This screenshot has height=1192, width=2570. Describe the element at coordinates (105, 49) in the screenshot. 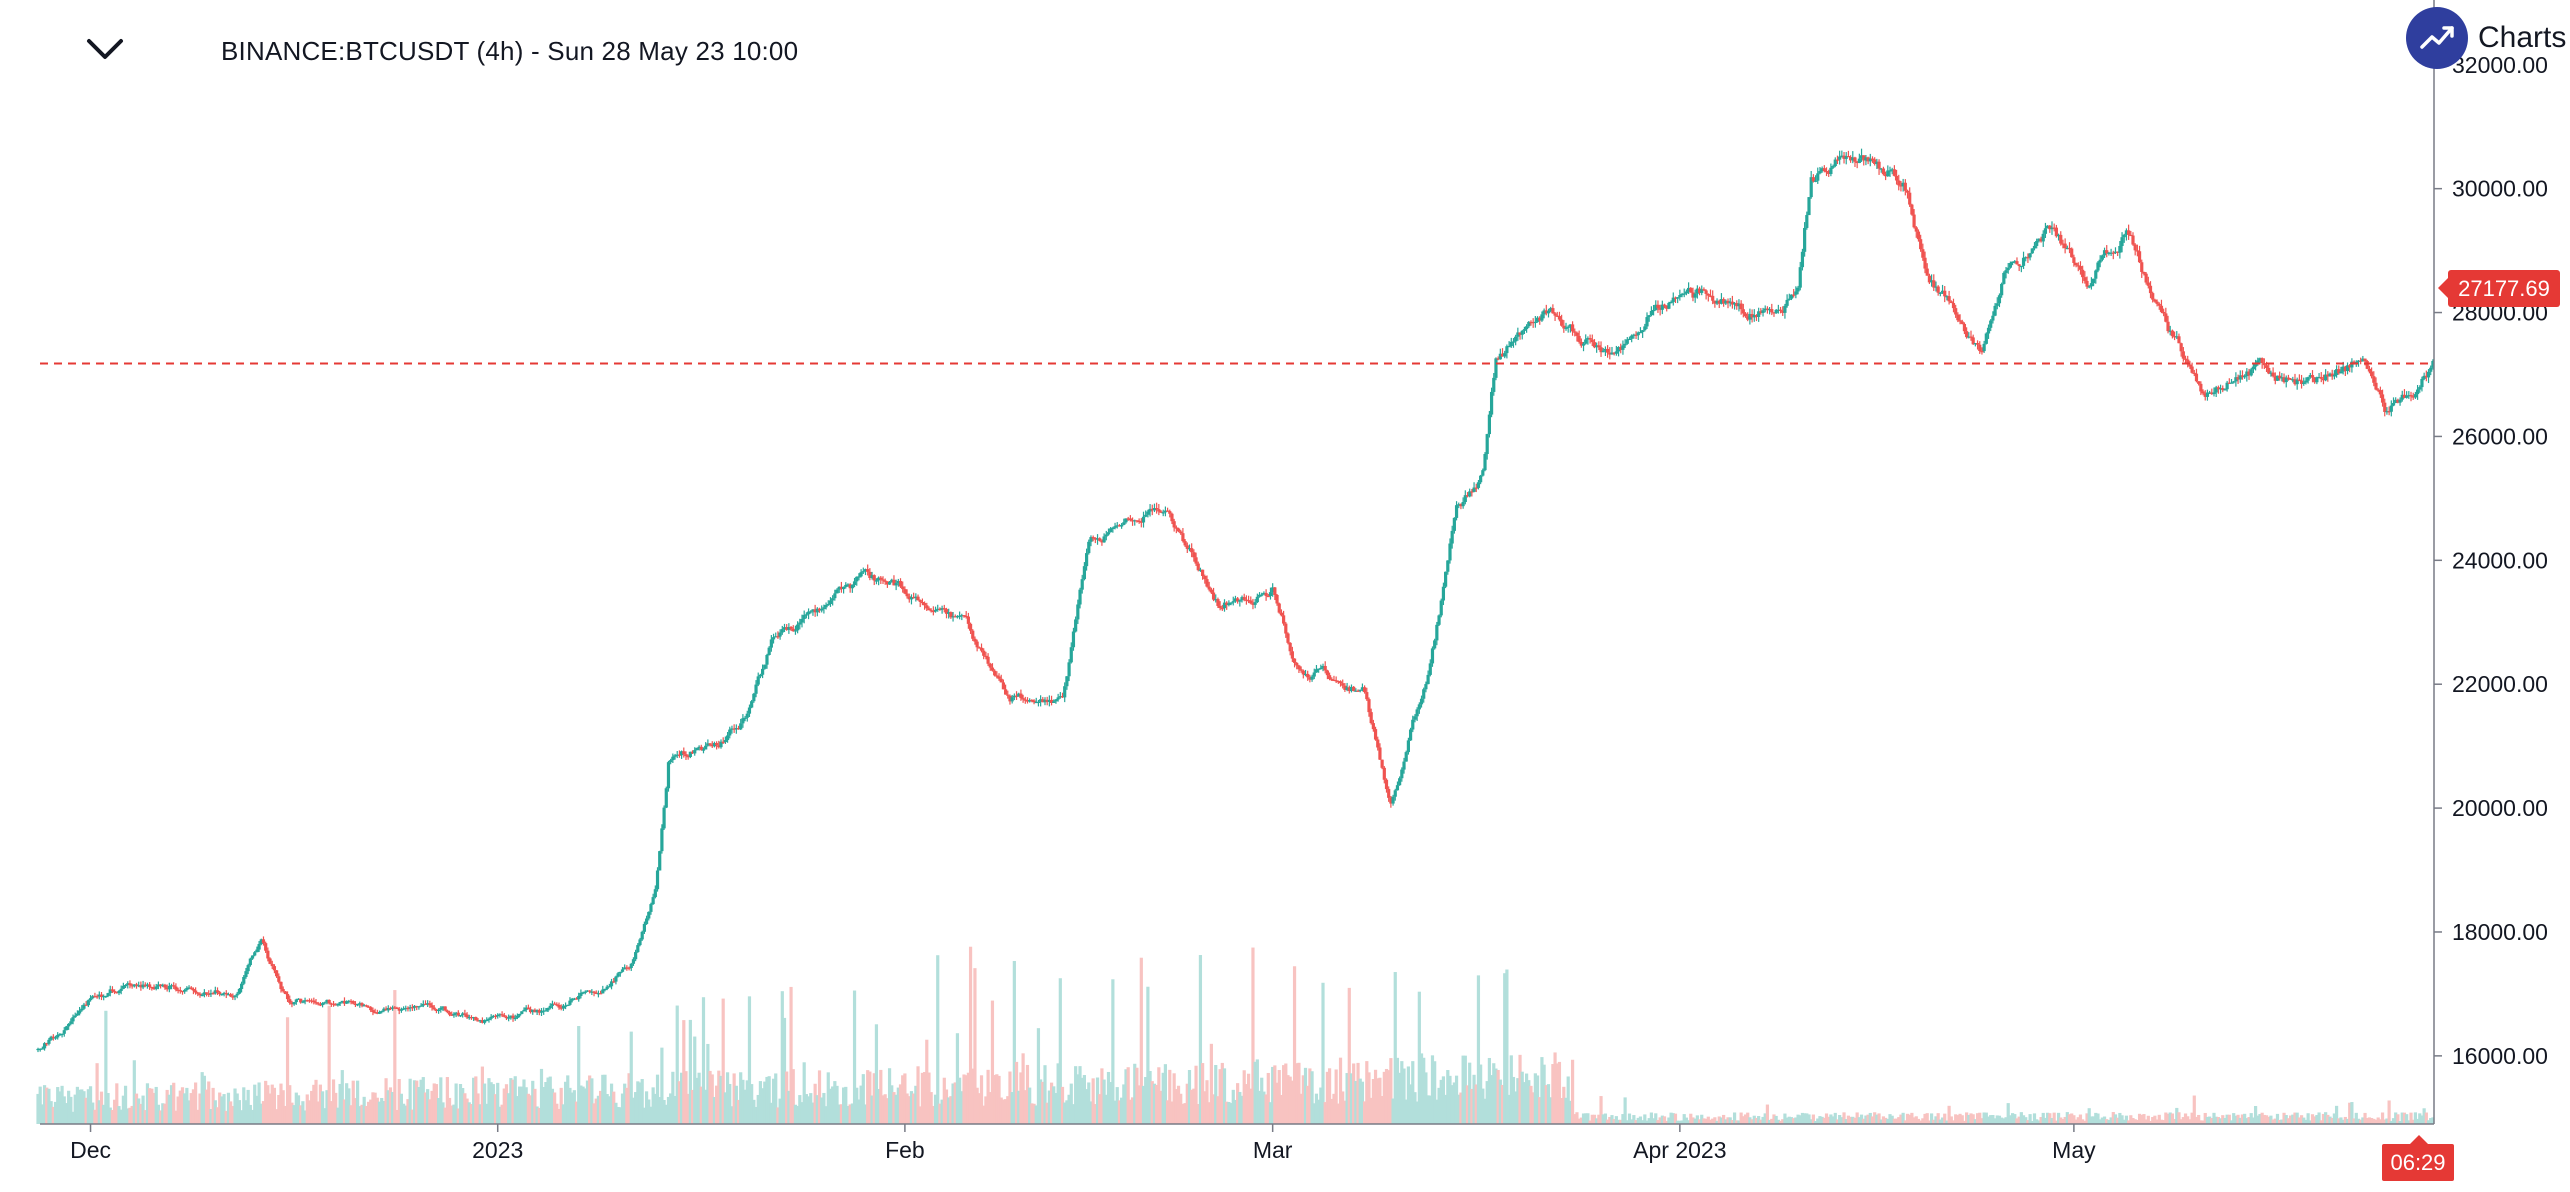

I see `collapse-button` at that location.